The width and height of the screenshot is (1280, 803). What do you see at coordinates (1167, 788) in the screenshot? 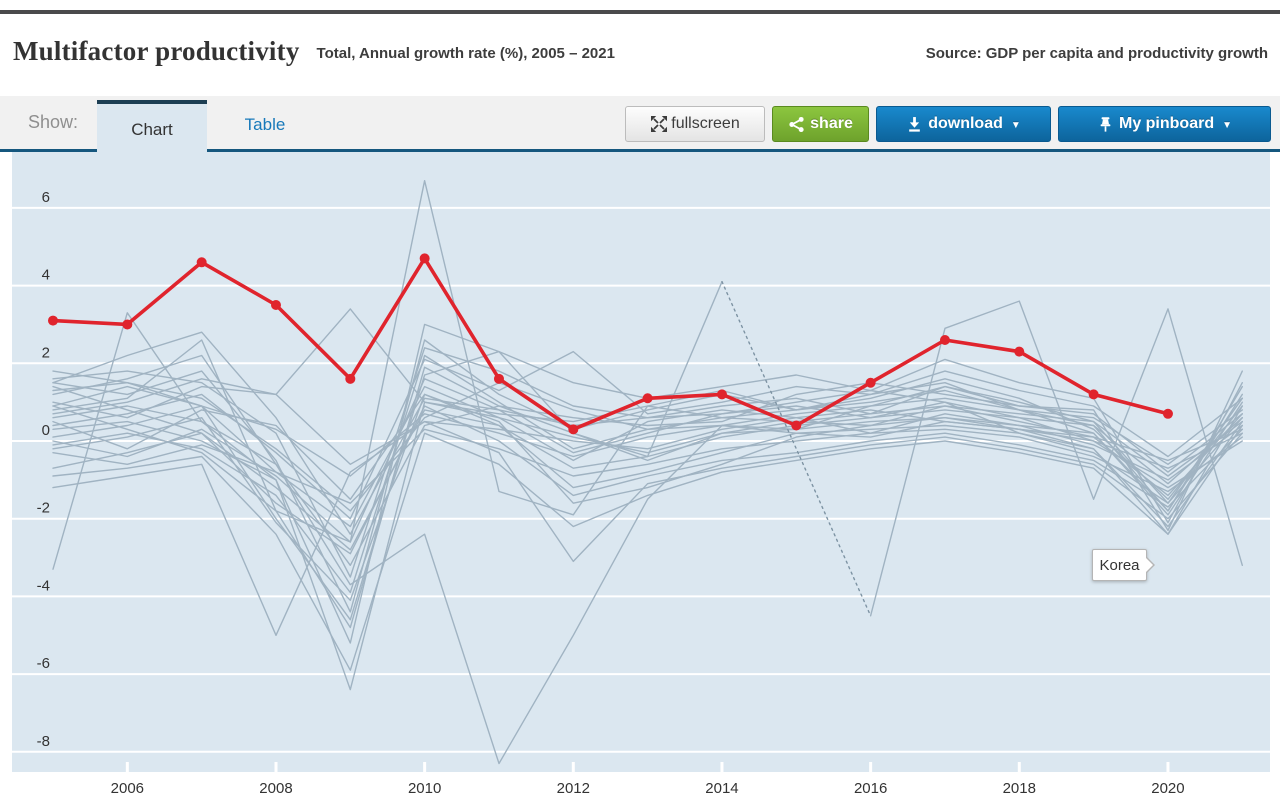
I see `x-axis-label: 2020` at bounding box center [1167, 788].